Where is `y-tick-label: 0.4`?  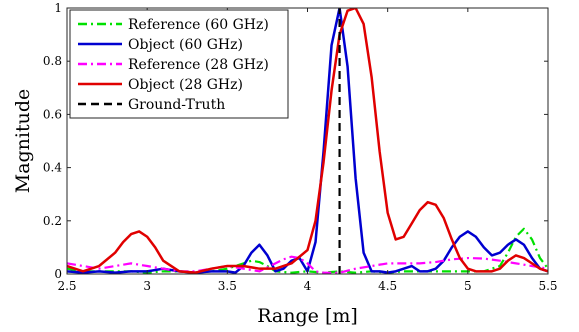
y-tick-label: 0.4 is located at coordinates (52, 168).